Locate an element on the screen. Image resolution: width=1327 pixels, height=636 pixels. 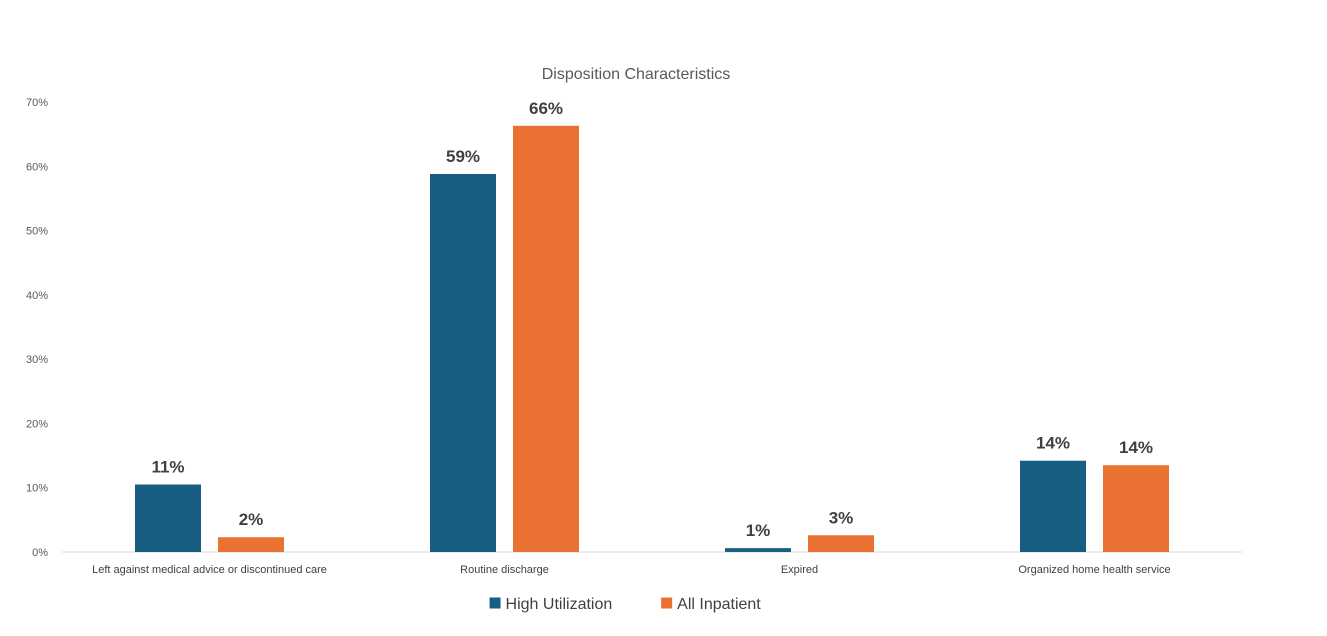
y-tick-label: 60% is located at coordinates (37, 167).